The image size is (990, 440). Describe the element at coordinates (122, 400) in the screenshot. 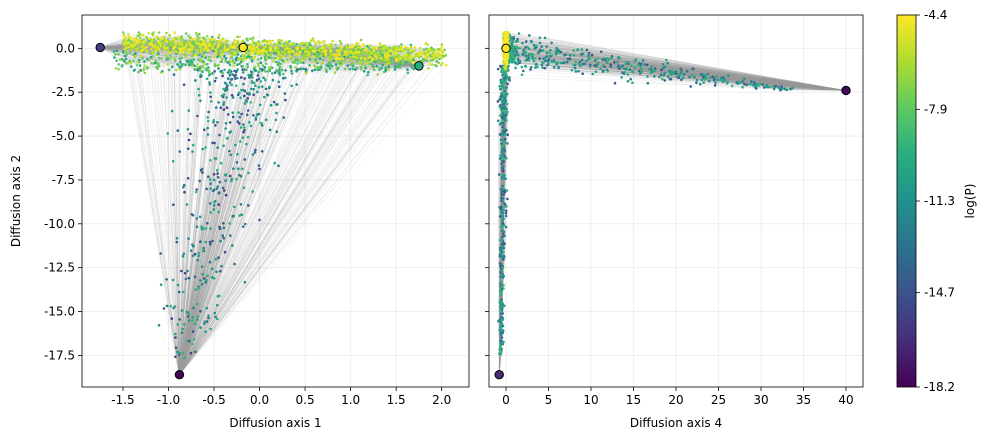

I see `x-tick-label: -1.5` at that location.